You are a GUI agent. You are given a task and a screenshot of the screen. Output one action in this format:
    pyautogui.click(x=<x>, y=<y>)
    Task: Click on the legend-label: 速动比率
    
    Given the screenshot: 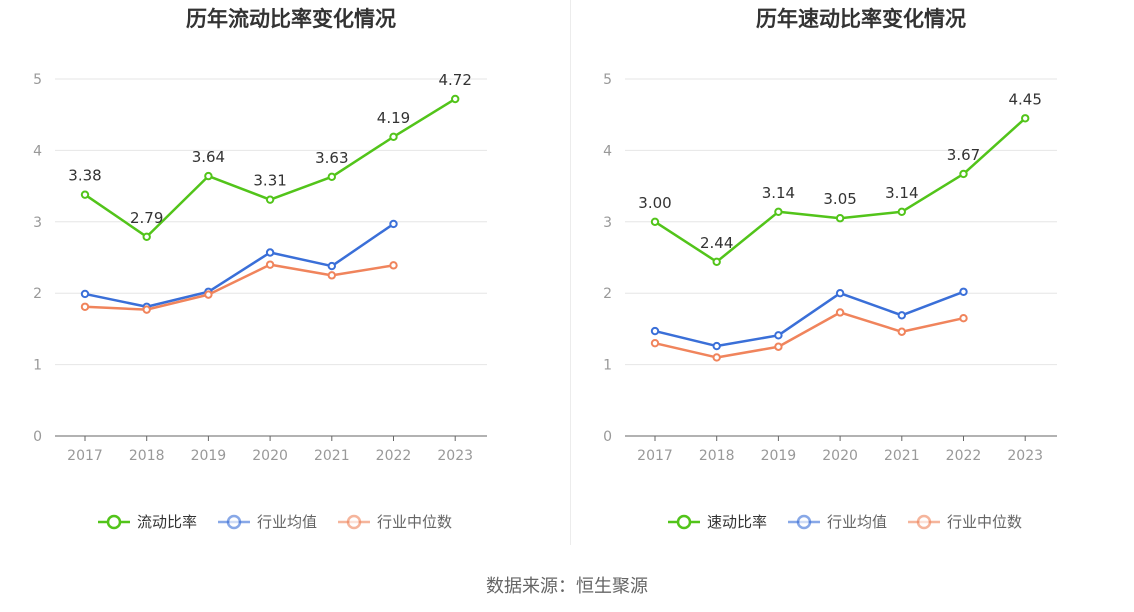 What is the action you would take?
    pyautogui.click(x=737, y=522)
    